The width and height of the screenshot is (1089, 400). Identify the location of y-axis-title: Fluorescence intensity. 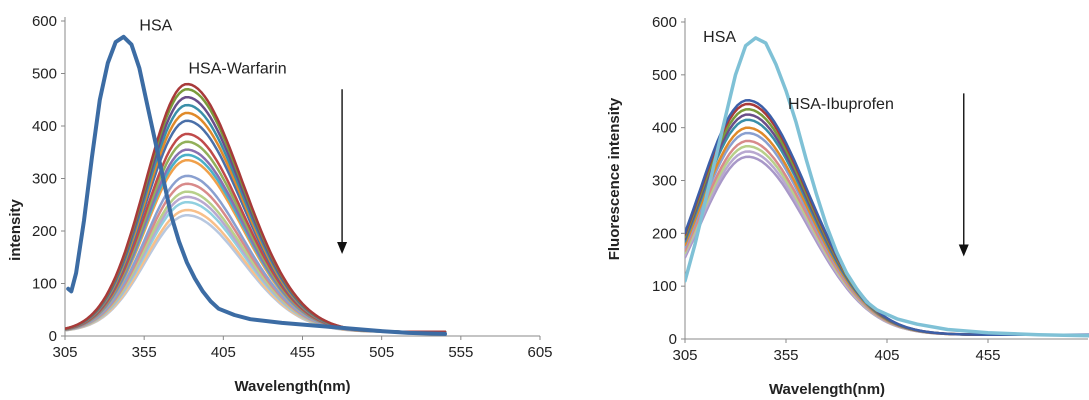
(614, 178).